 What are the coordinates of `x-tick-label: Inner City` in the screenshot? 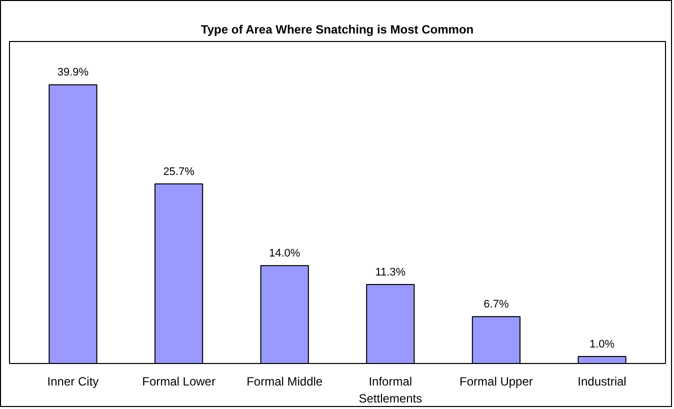 It's located at (73, 381).